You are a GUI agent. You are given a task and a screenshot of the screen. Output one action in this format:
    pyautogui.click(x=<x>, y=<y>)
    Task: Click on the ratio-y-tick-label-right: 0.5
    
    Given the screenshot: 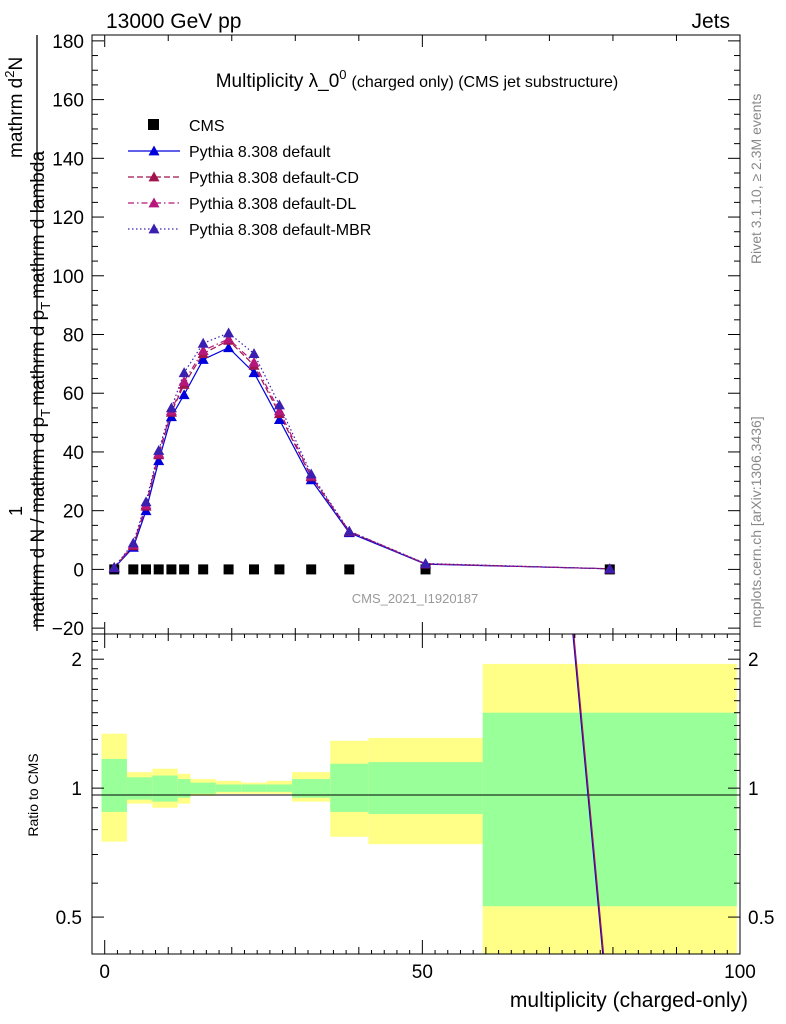 What is the action you would take?
    pyautogui.click(x=761, y=918)
    